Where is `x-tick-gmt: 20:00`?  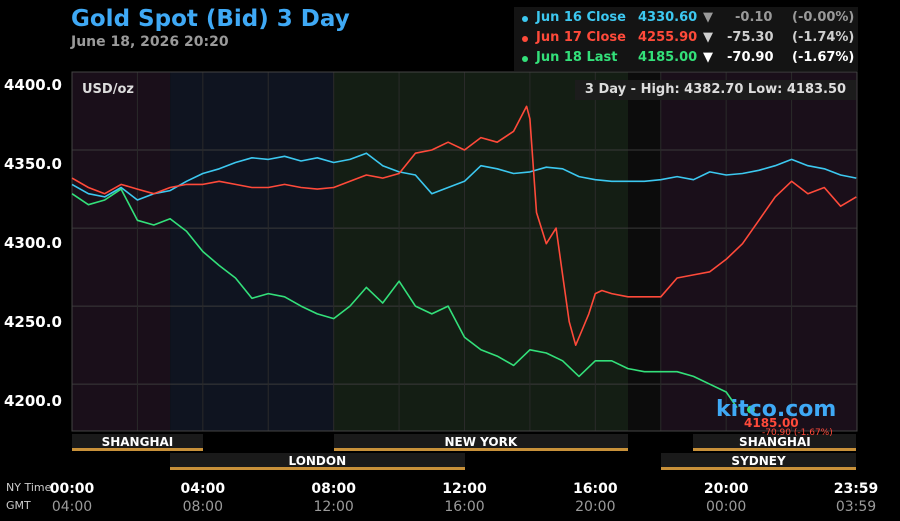
x-tick-gmt: 20:00 is located at coordinates (595, 507).